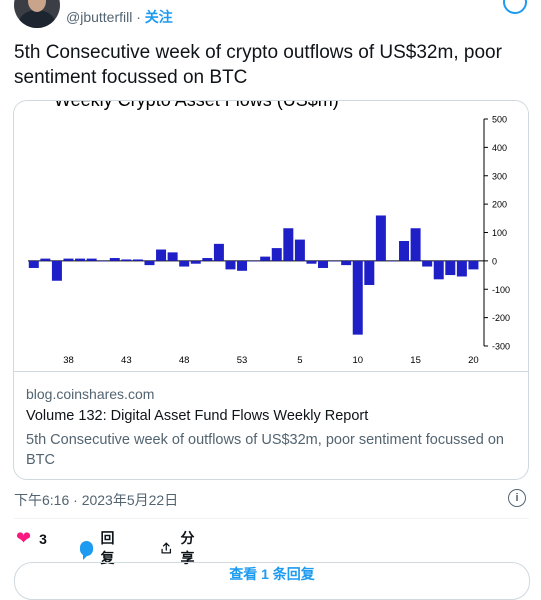 The image size is (541, 600). I want to click on x-tick-label-15: 15, so click(415, 360).